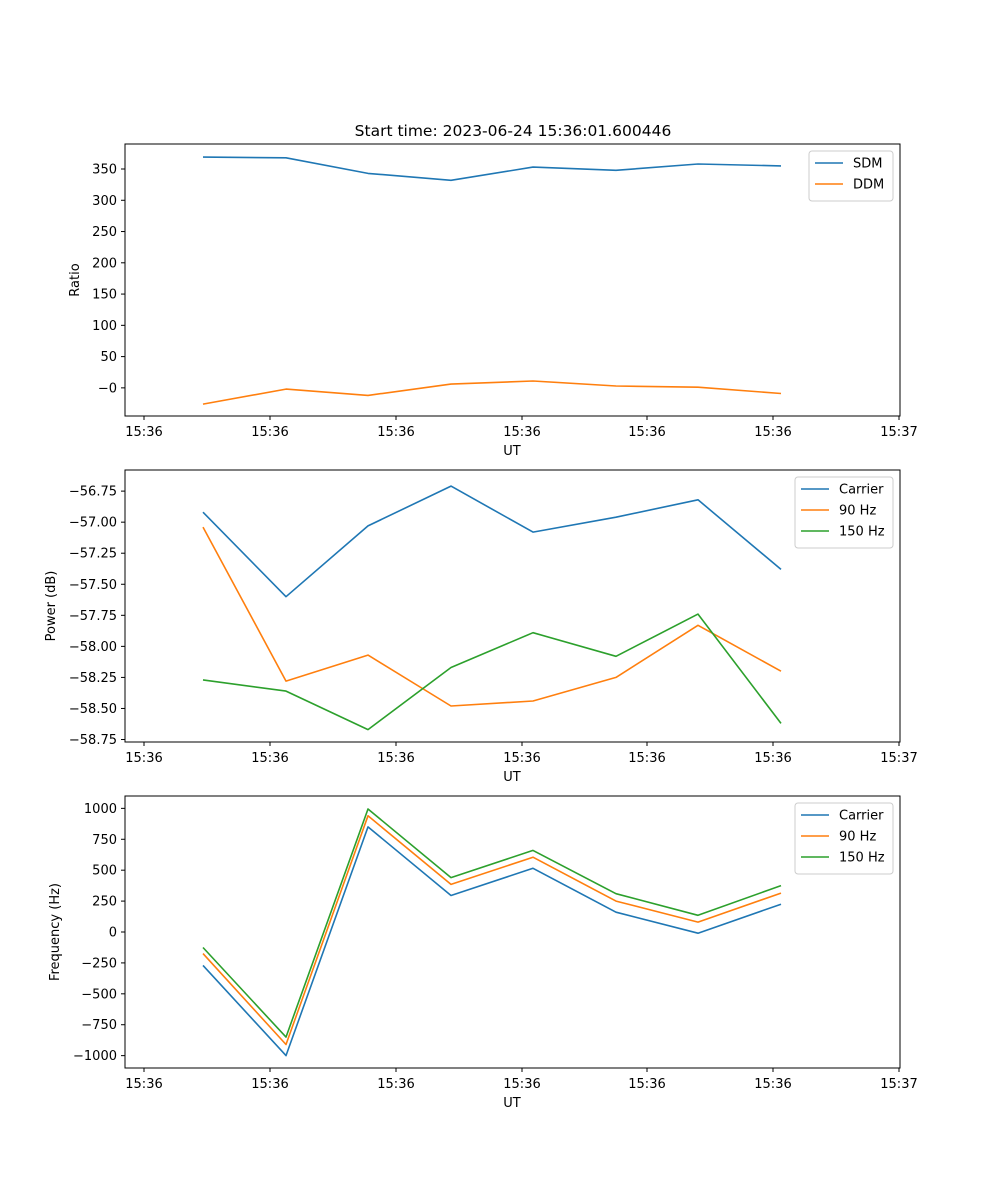 Image resolution: width=1000 pixels, height=1200 pixels. I want to click on y-tick-label: 50, so click(108, 357).